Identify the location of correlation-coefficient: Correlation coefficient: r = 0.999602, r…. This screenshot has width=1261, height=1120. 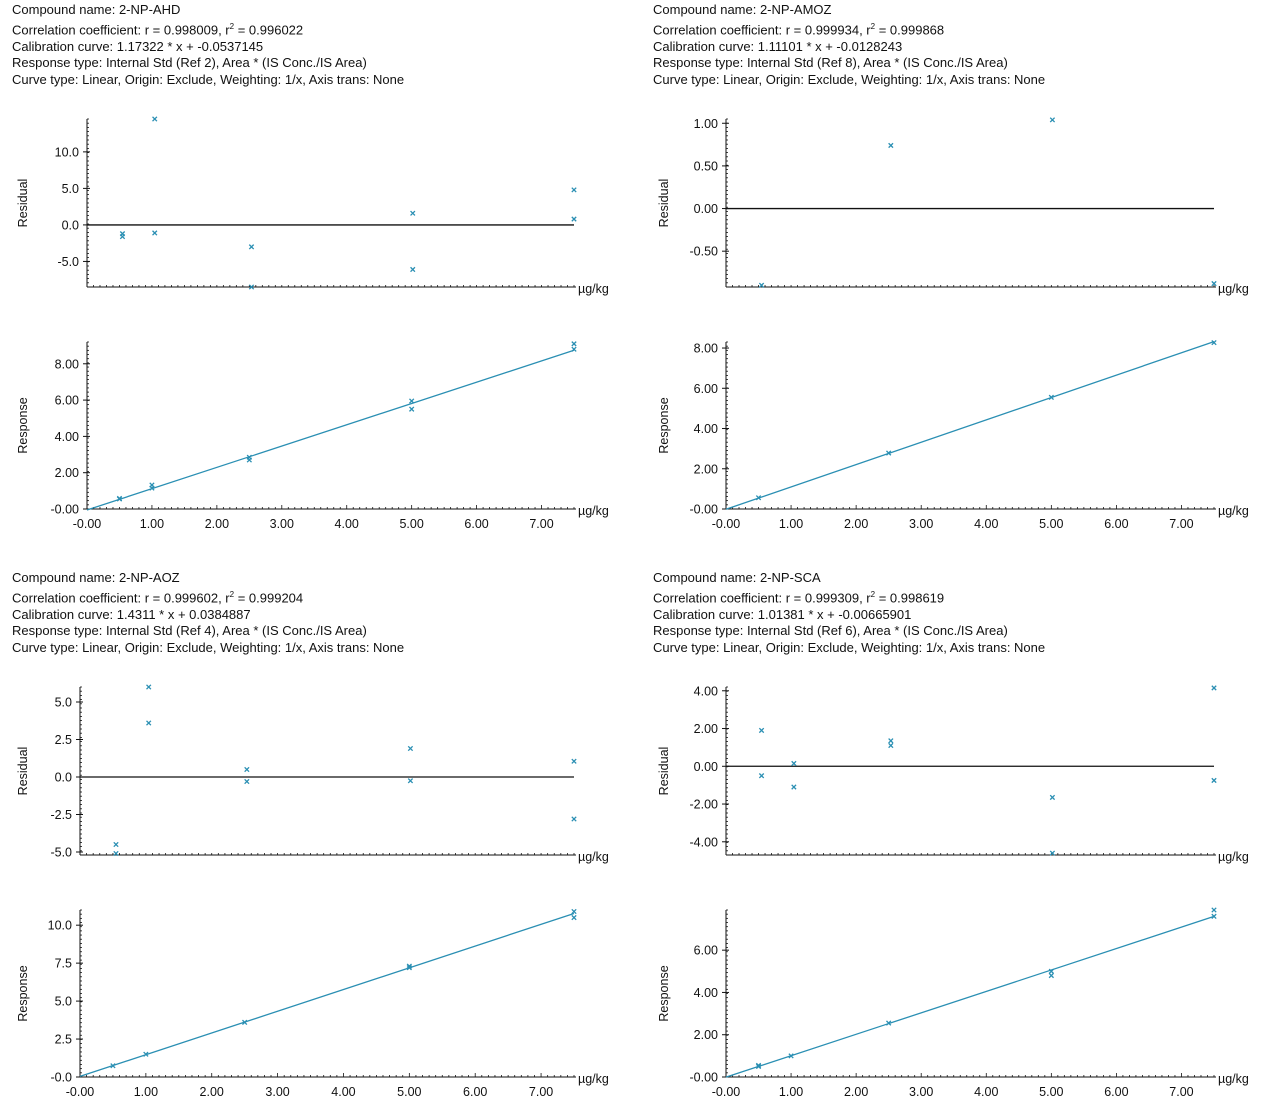
(158, 597).